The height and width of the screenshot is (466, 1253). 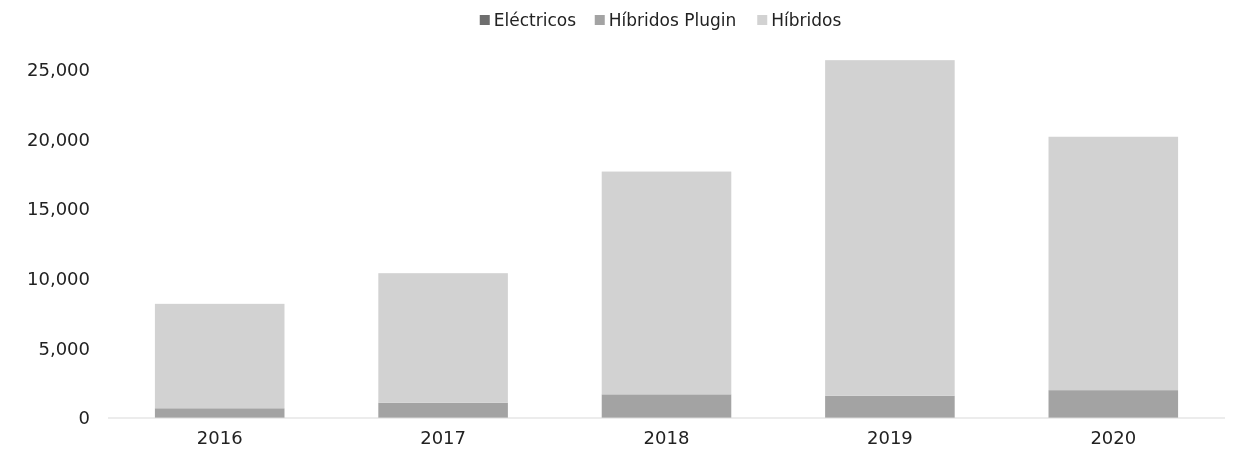 What do you see at coordinates (219, 437) in the screenshot?
I see `x-tick-label: 2016` at bounding box center [219, 437].